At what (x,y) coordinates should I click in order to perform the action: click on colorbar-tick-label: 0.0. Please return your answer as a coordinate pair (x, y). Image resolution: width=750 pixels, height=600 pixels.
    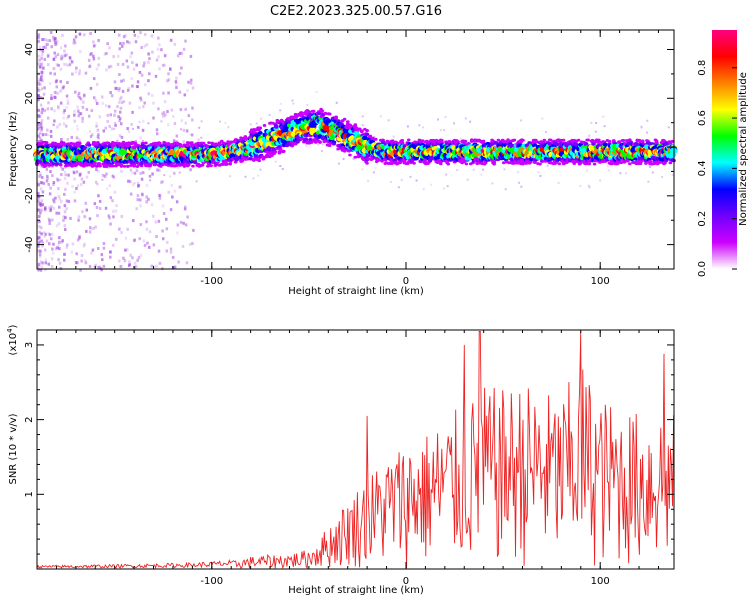
    Looking at the image, I should click on (702, 269).